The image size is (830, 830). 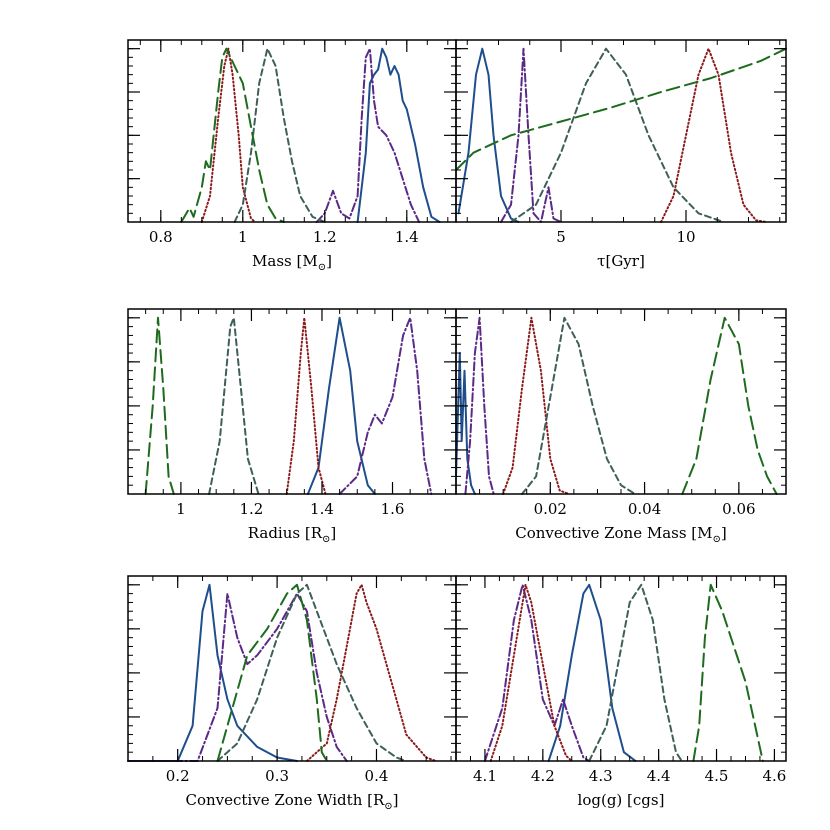 What do you see at coordinates (536, 405) in the screenshot?
I see `series-dotted-cz_mass` at bounding box center [536, 405].